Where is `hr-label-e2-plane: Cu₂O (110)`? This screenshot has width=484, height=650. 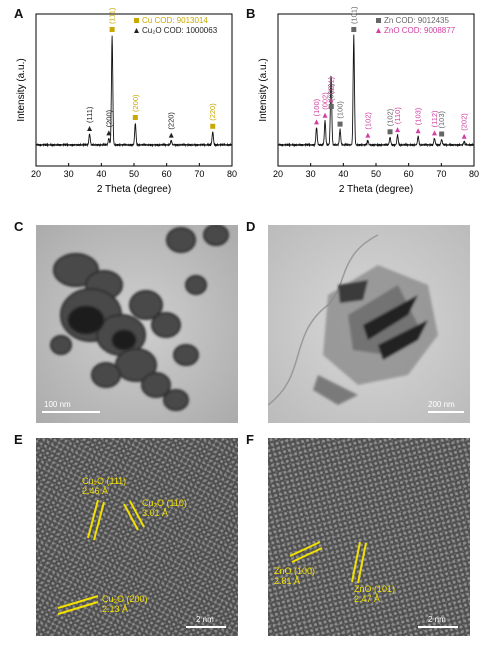
hr-label-e2-plane: Cu₂O (110) is located at coordinates (164, 503).